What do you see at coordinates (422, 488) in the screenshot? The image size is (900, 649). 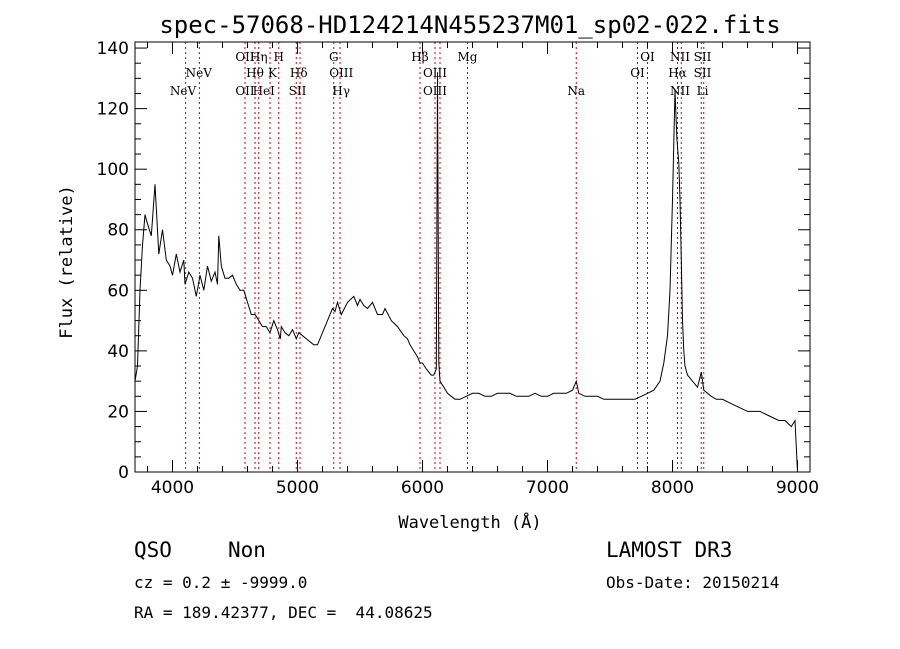 I see `x-tick-label: 6000` at bounding box center [422, 488].